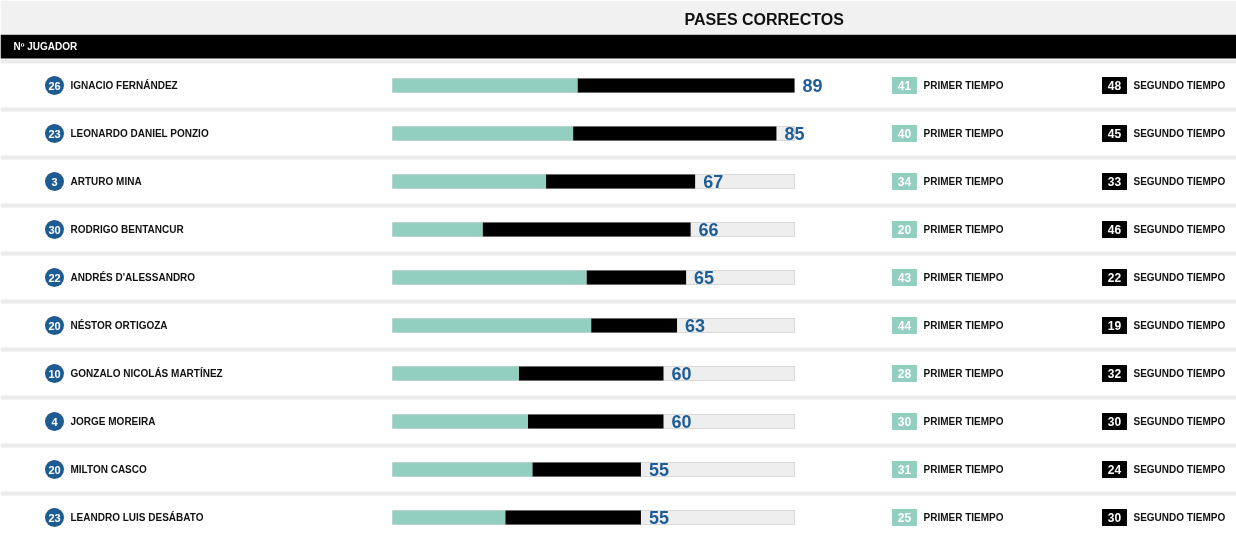 The image size is (1236, 535). Describe the element at coordinates (127, 229) in the screenshot. I see `y-tick-label: RODRIGO BENTANCUR` at that location.